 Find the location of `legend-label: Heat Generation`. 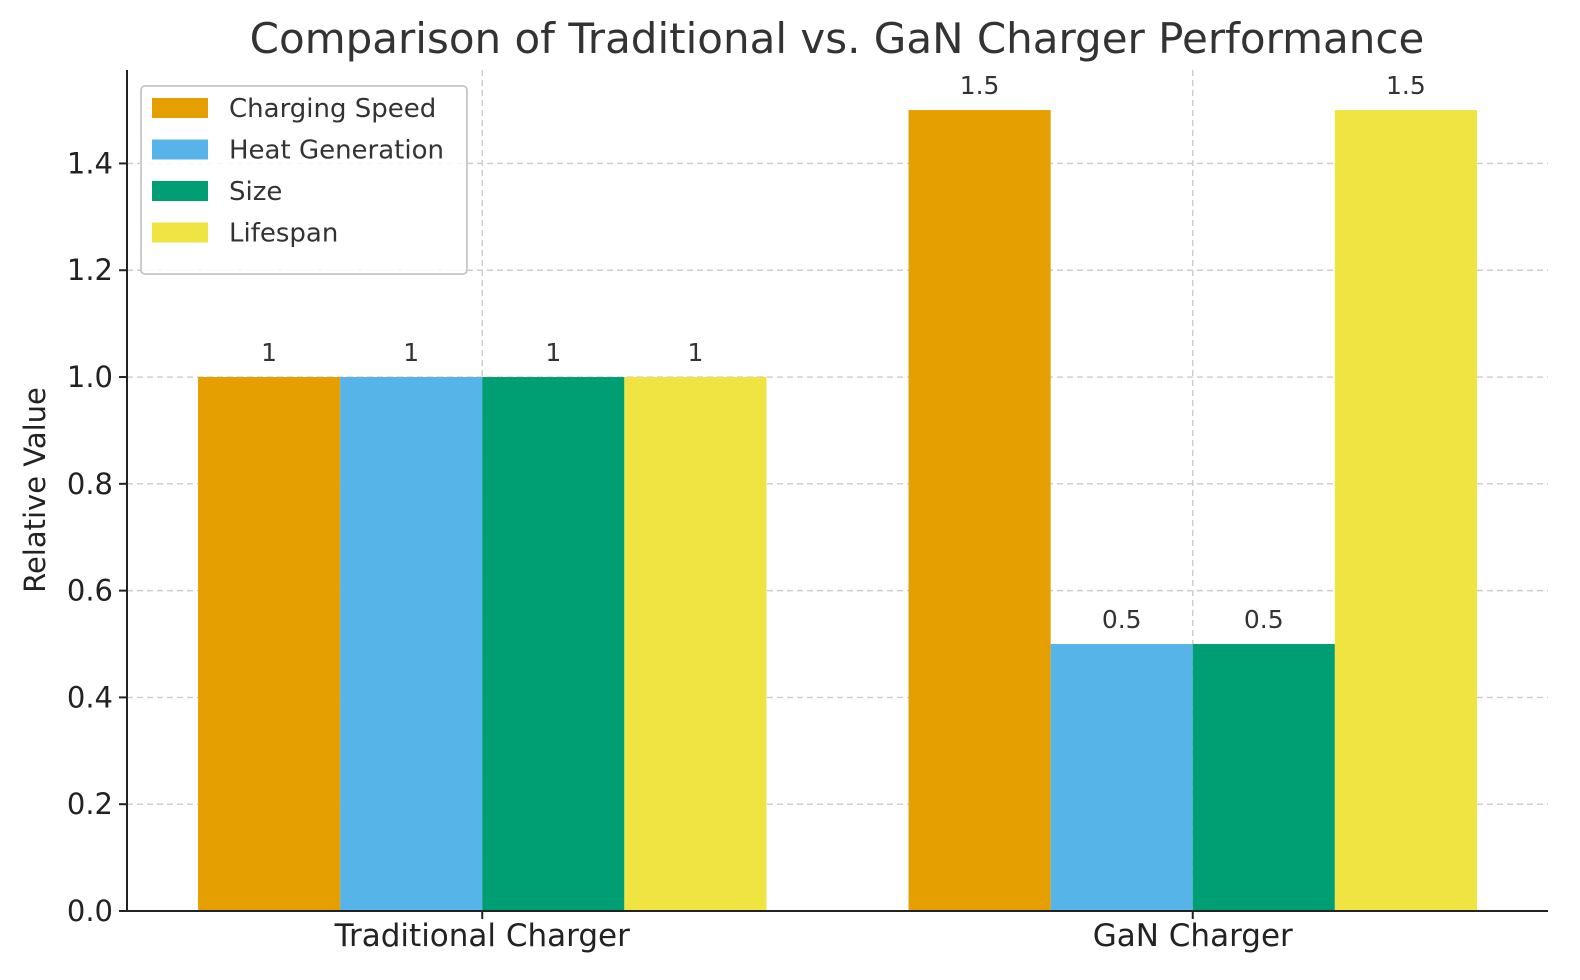

legend-label: Heat Generation is located at coordinates (336, 151).